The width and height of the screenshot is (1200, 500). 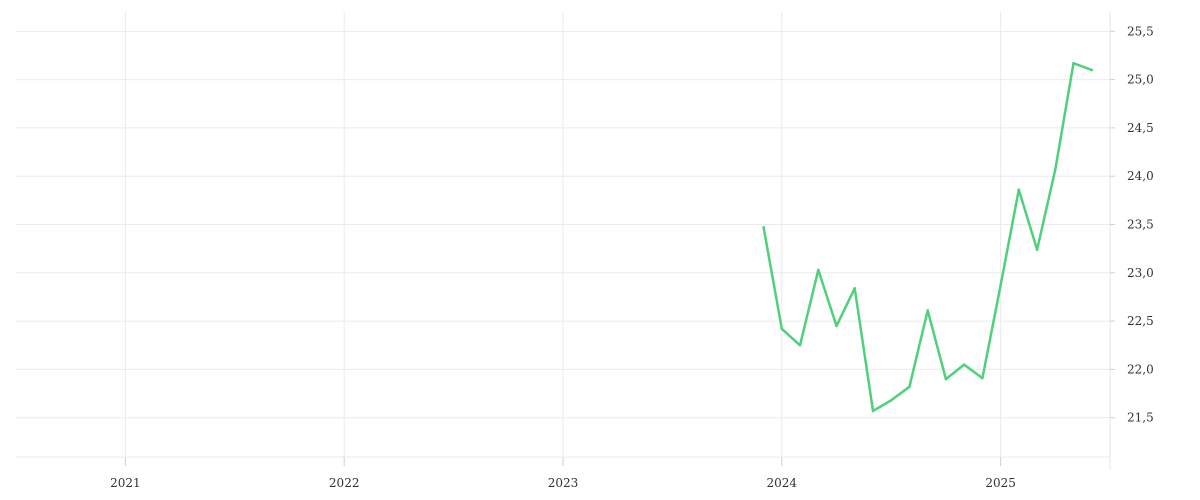 What do you see at coordinates (344, 483) in the screenshot?
I see `x-tick-label: 2022` at bounding box center [344, 483].